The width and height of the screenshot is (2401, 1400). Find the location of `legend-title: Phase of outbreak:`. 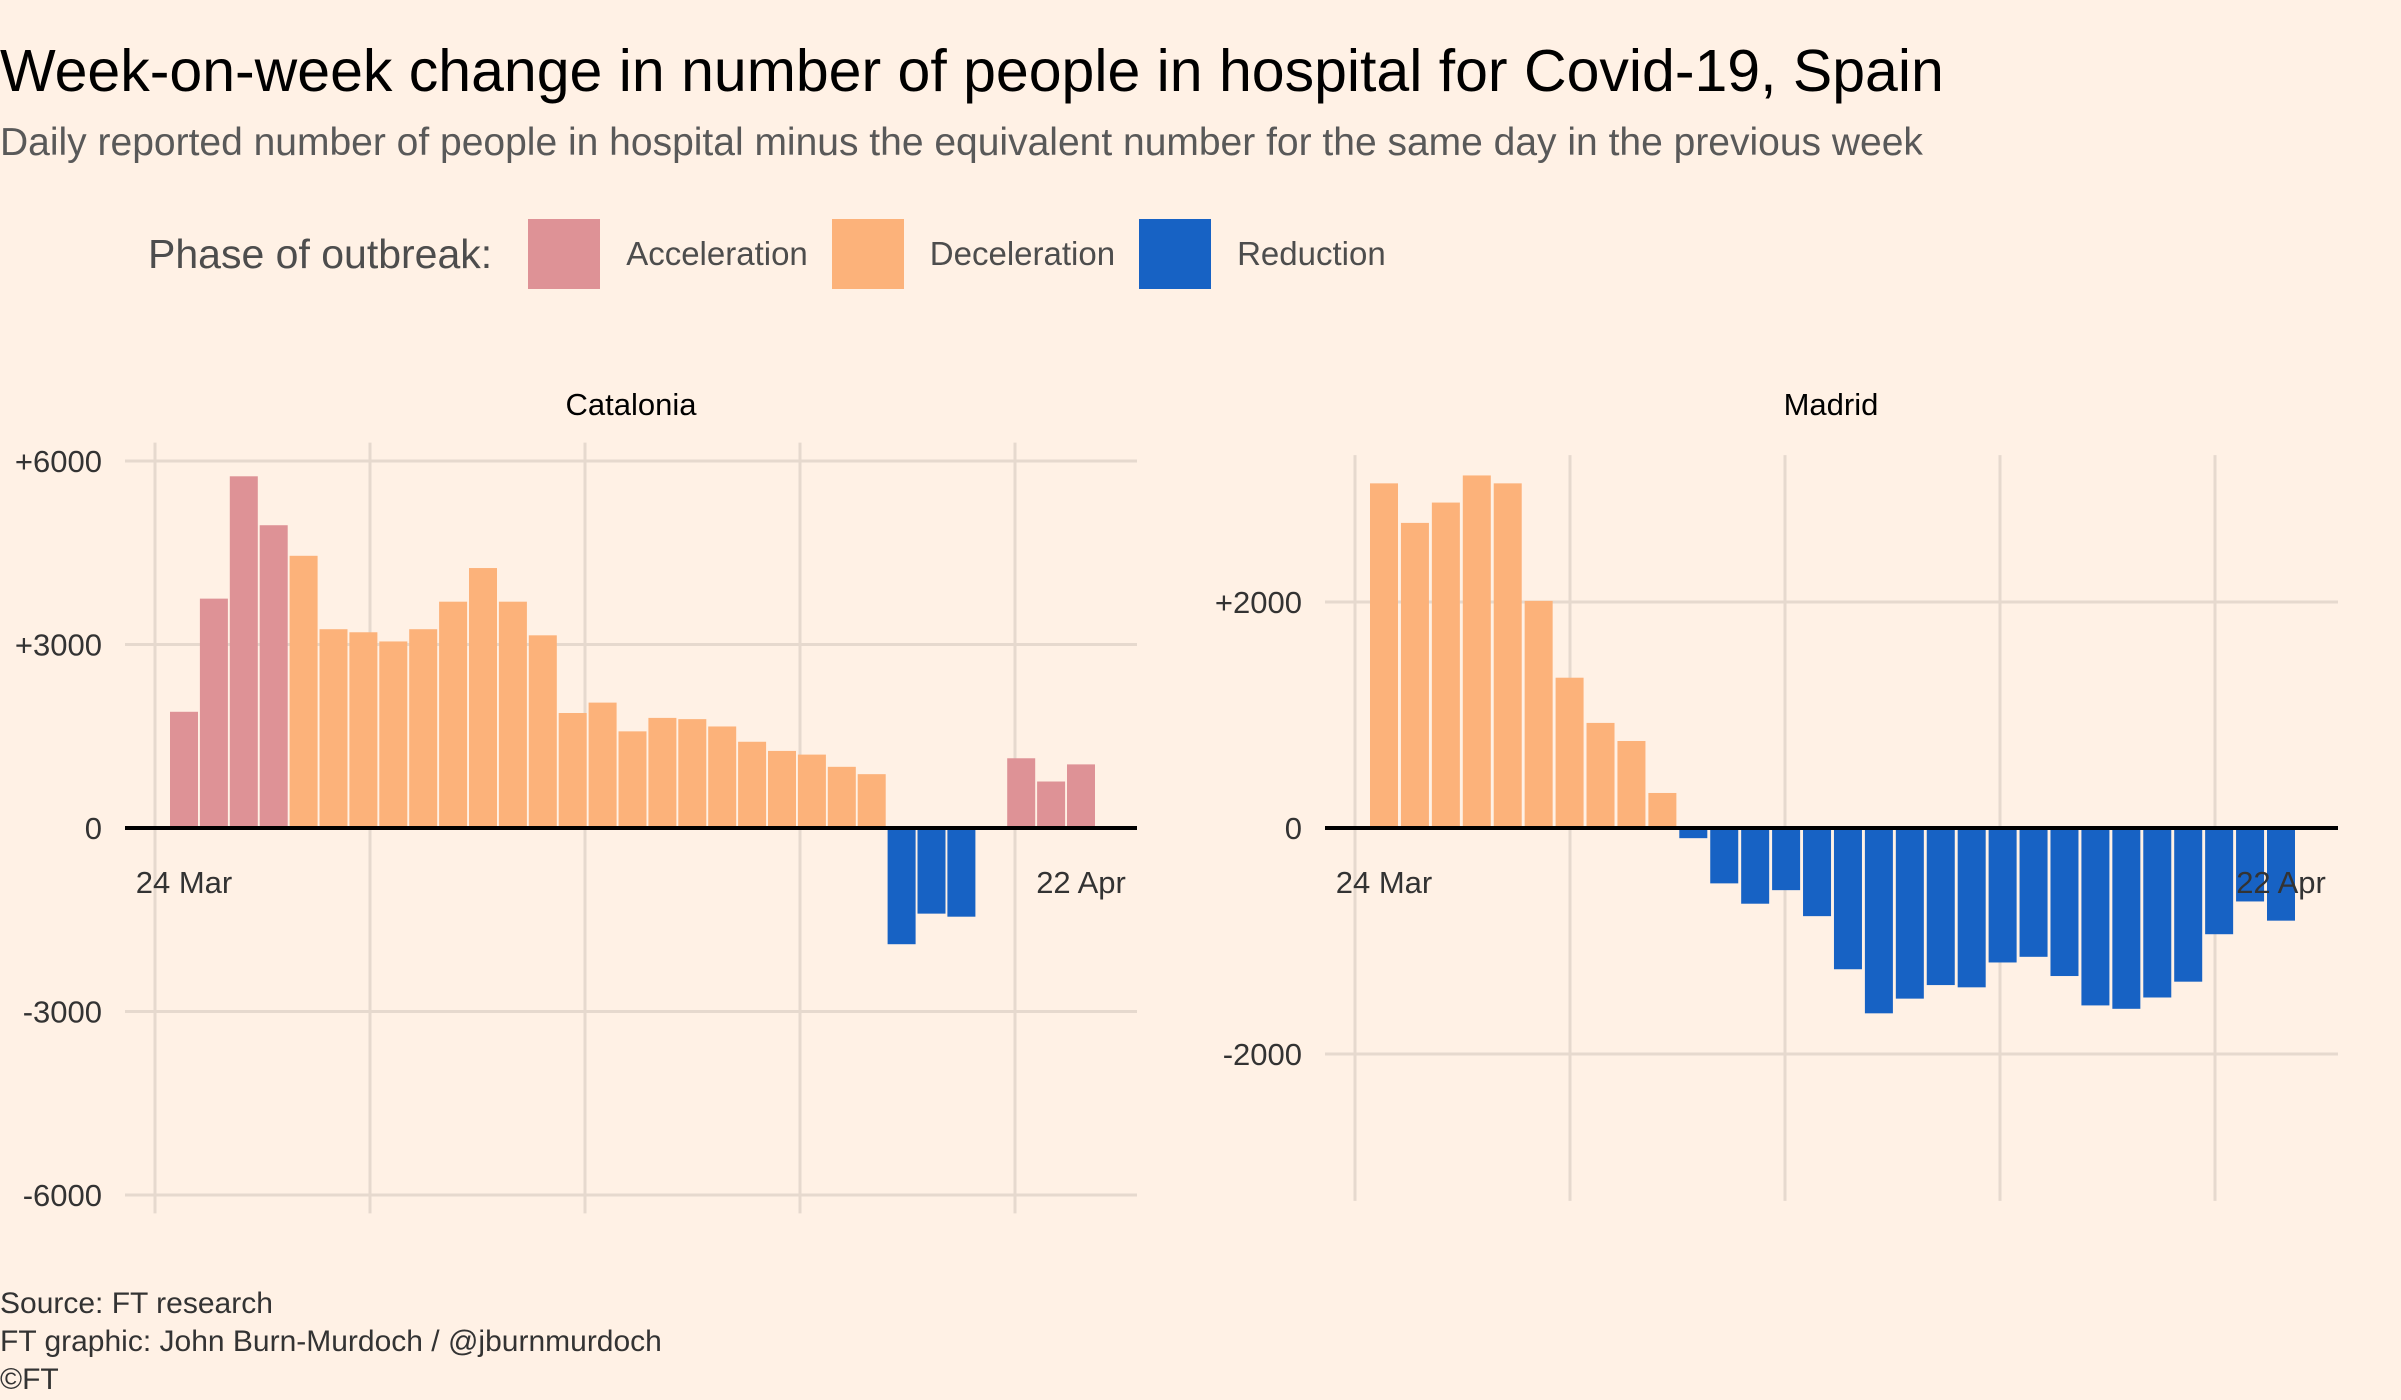

legend-title: Phase of outbreak: is located at coordinates (320, 253).